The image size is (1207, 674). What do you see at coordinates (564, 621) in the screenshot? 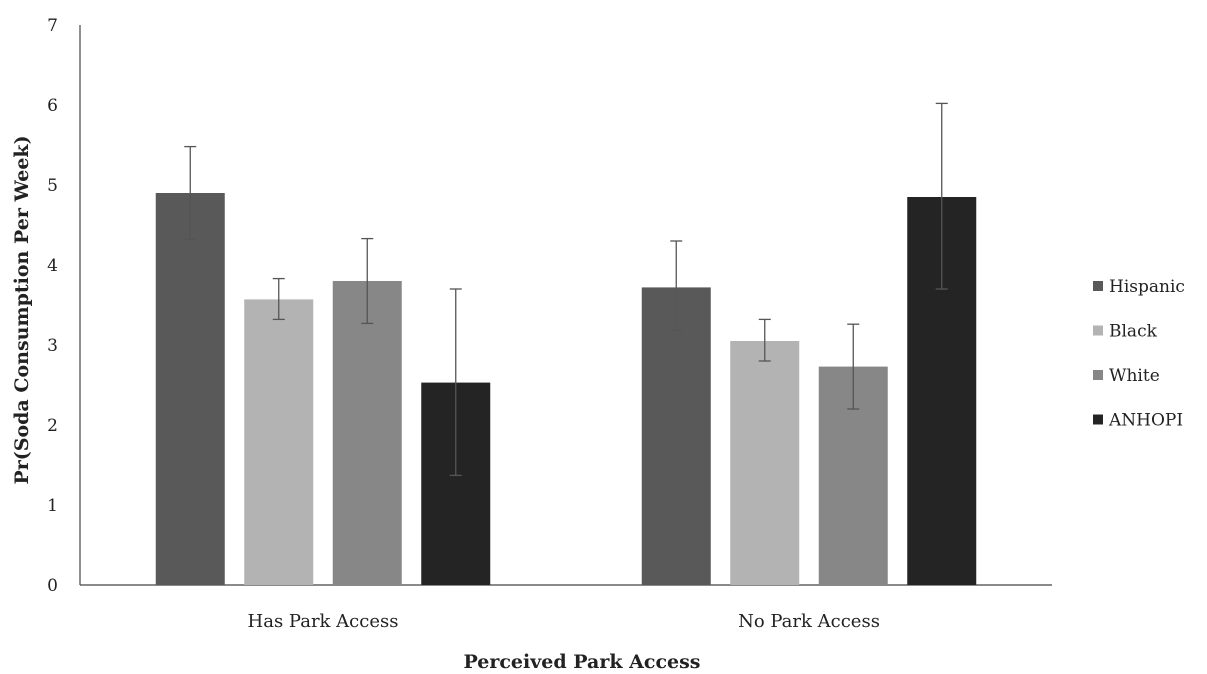
I see `category-labels: Has Park Access No Park Access` at bounding box center [564, 621].